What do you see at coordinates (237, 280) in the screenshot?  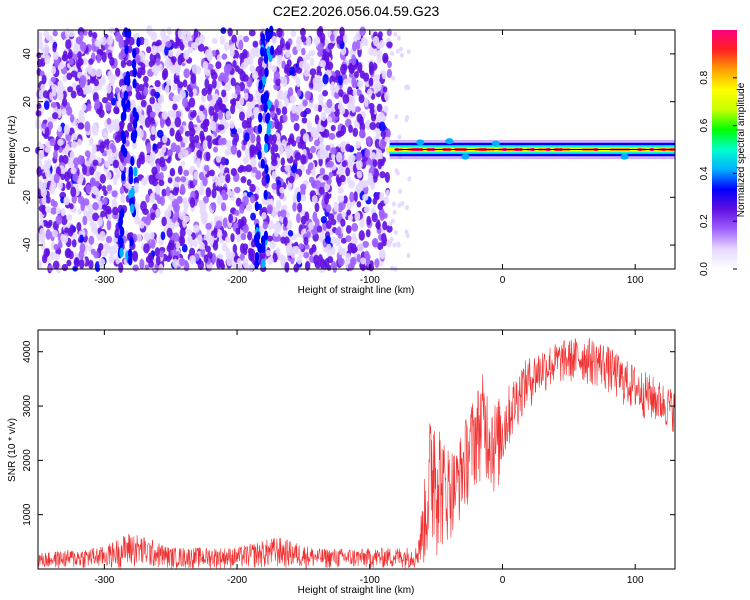 I see `x-tick-label: -200` at bounding box center [237, 280].